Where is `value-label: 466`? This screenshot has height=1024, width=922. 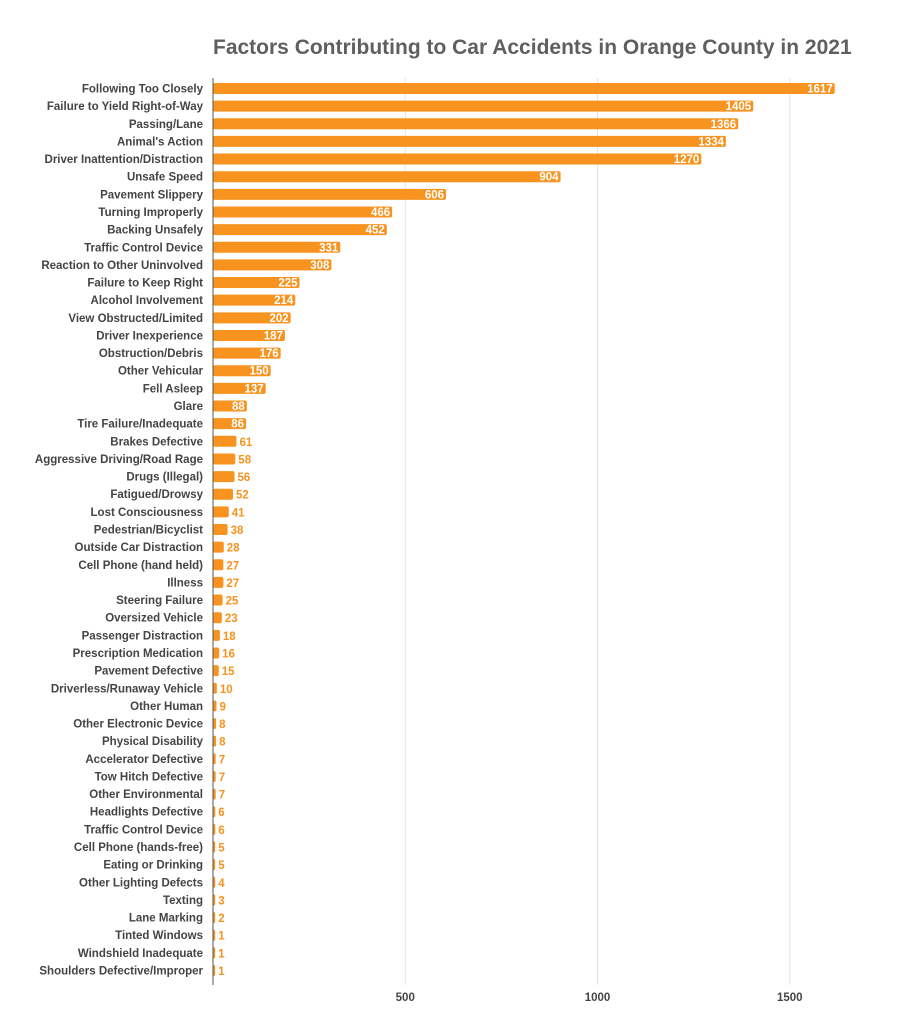
value-label: 466 is located at coordinates (380, 213).